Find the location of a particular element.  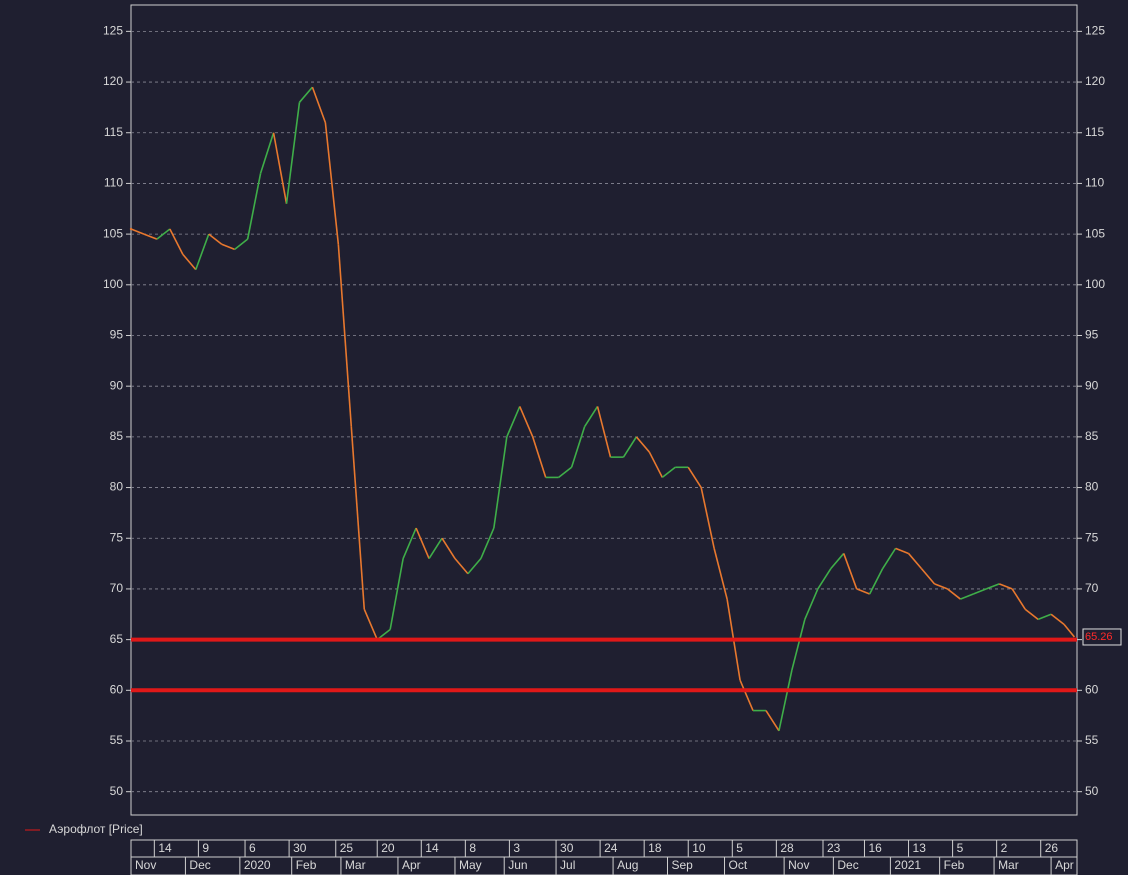

y-tick-label: 125 is located at coordinates (113, 31).